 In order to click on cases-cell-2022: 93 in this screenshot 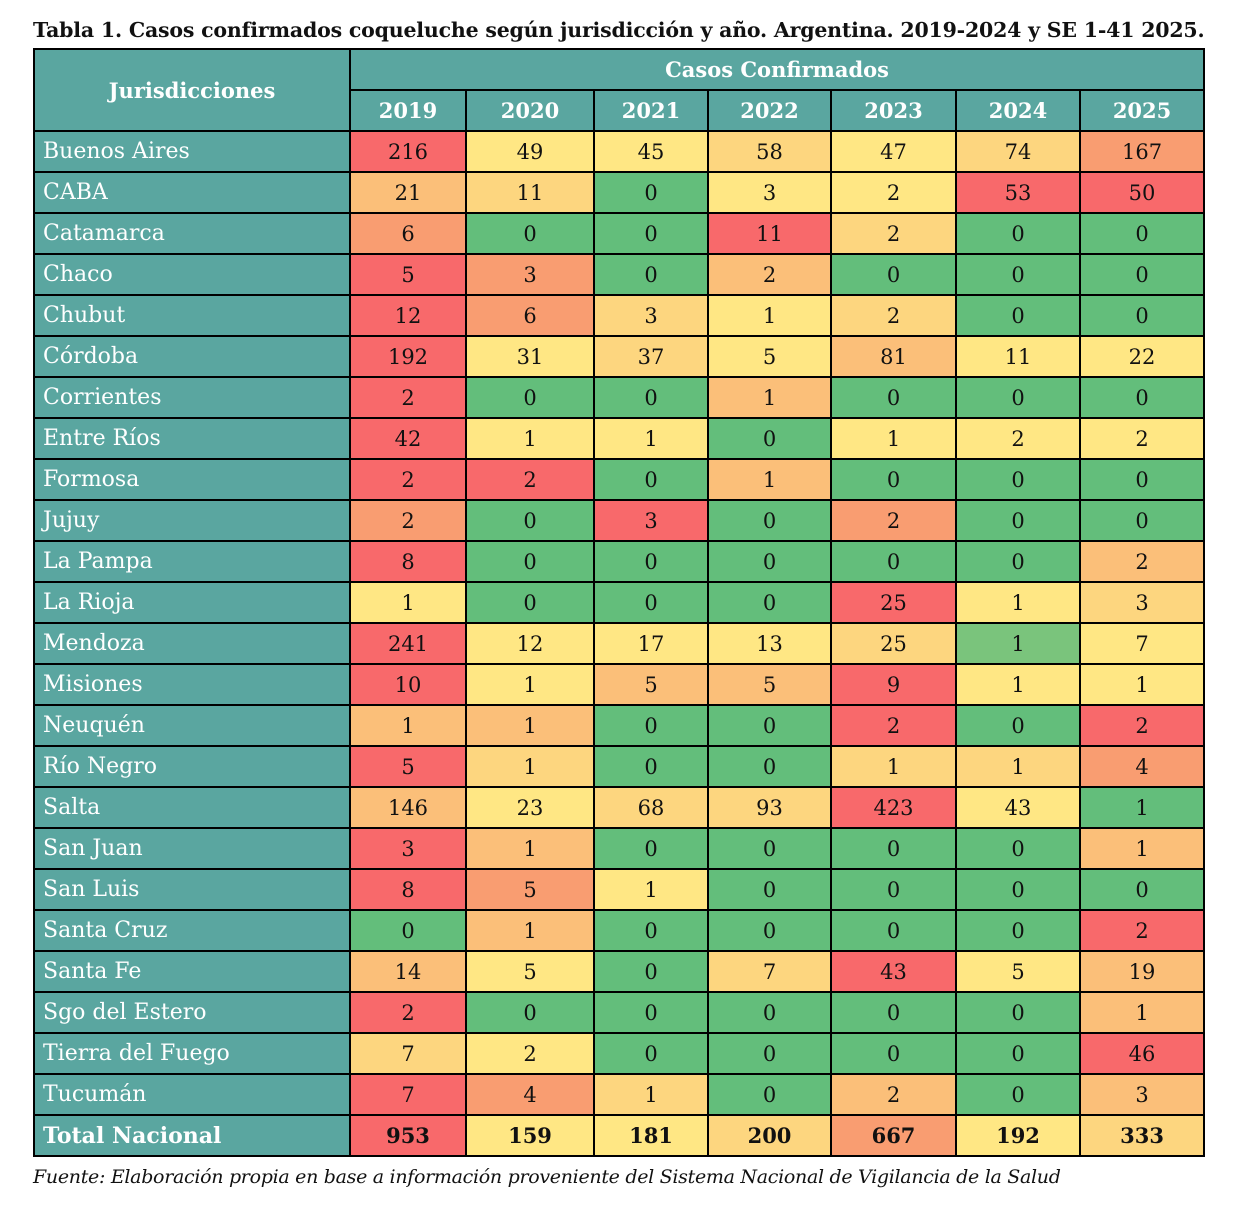, I will do `click(769, 807)`.